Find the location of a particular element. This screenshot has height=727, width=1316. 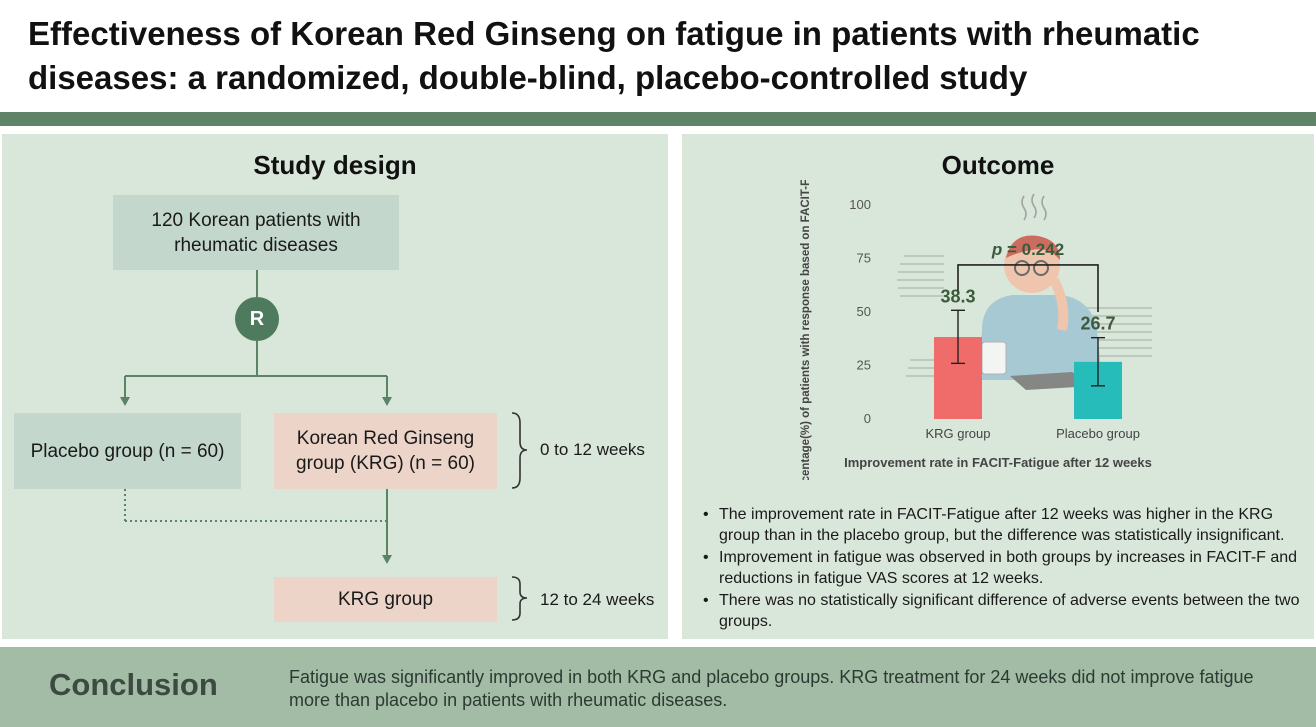

period-1-label: 0 to 12 weeks is located at coordinates (592, 449).